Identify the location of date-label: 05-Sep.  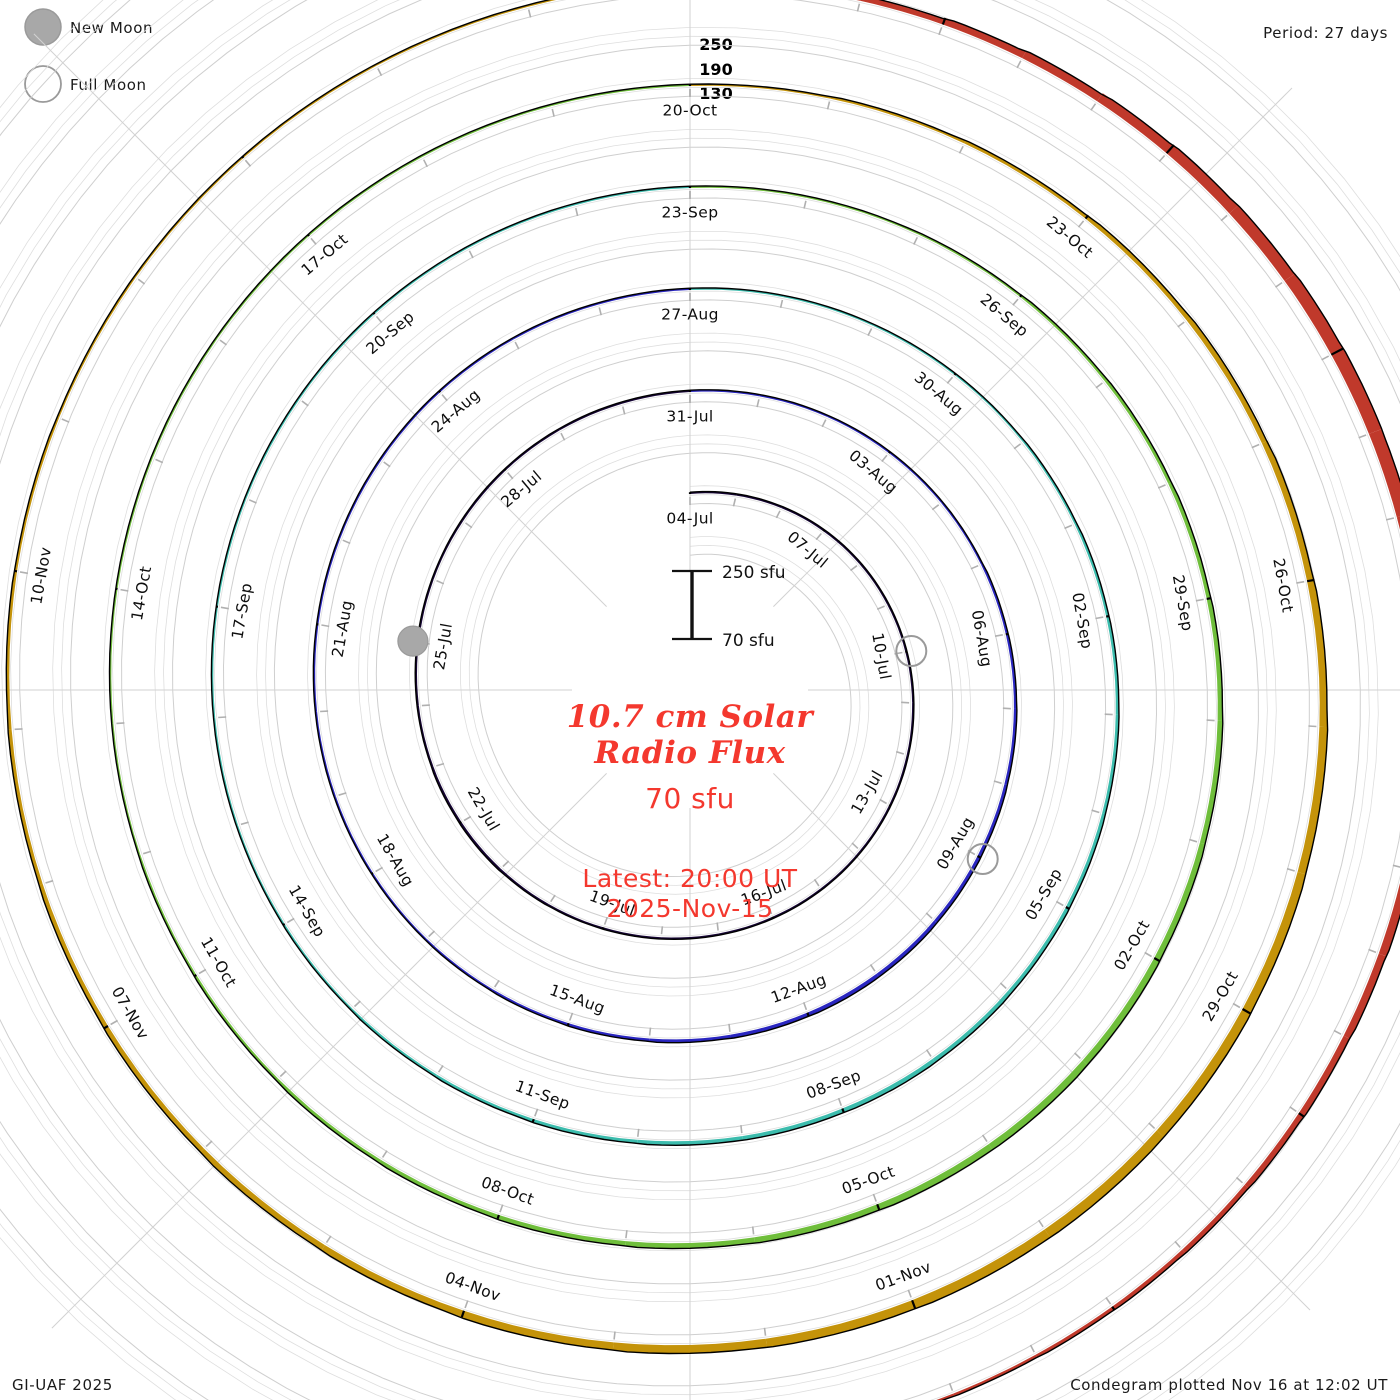
(1044, 894).